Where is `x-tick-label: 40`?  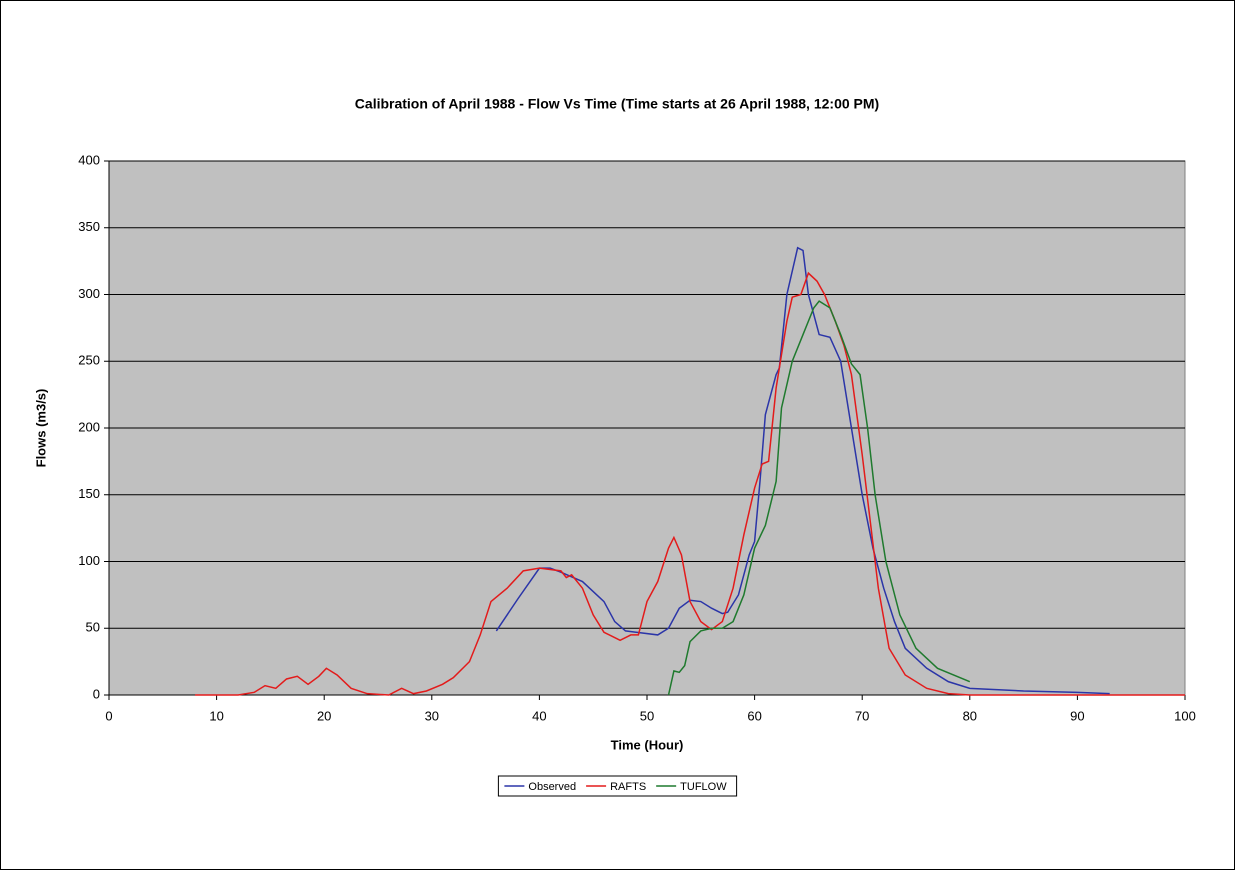
x-tick-label: 40 is located at coordinates (539, 715).